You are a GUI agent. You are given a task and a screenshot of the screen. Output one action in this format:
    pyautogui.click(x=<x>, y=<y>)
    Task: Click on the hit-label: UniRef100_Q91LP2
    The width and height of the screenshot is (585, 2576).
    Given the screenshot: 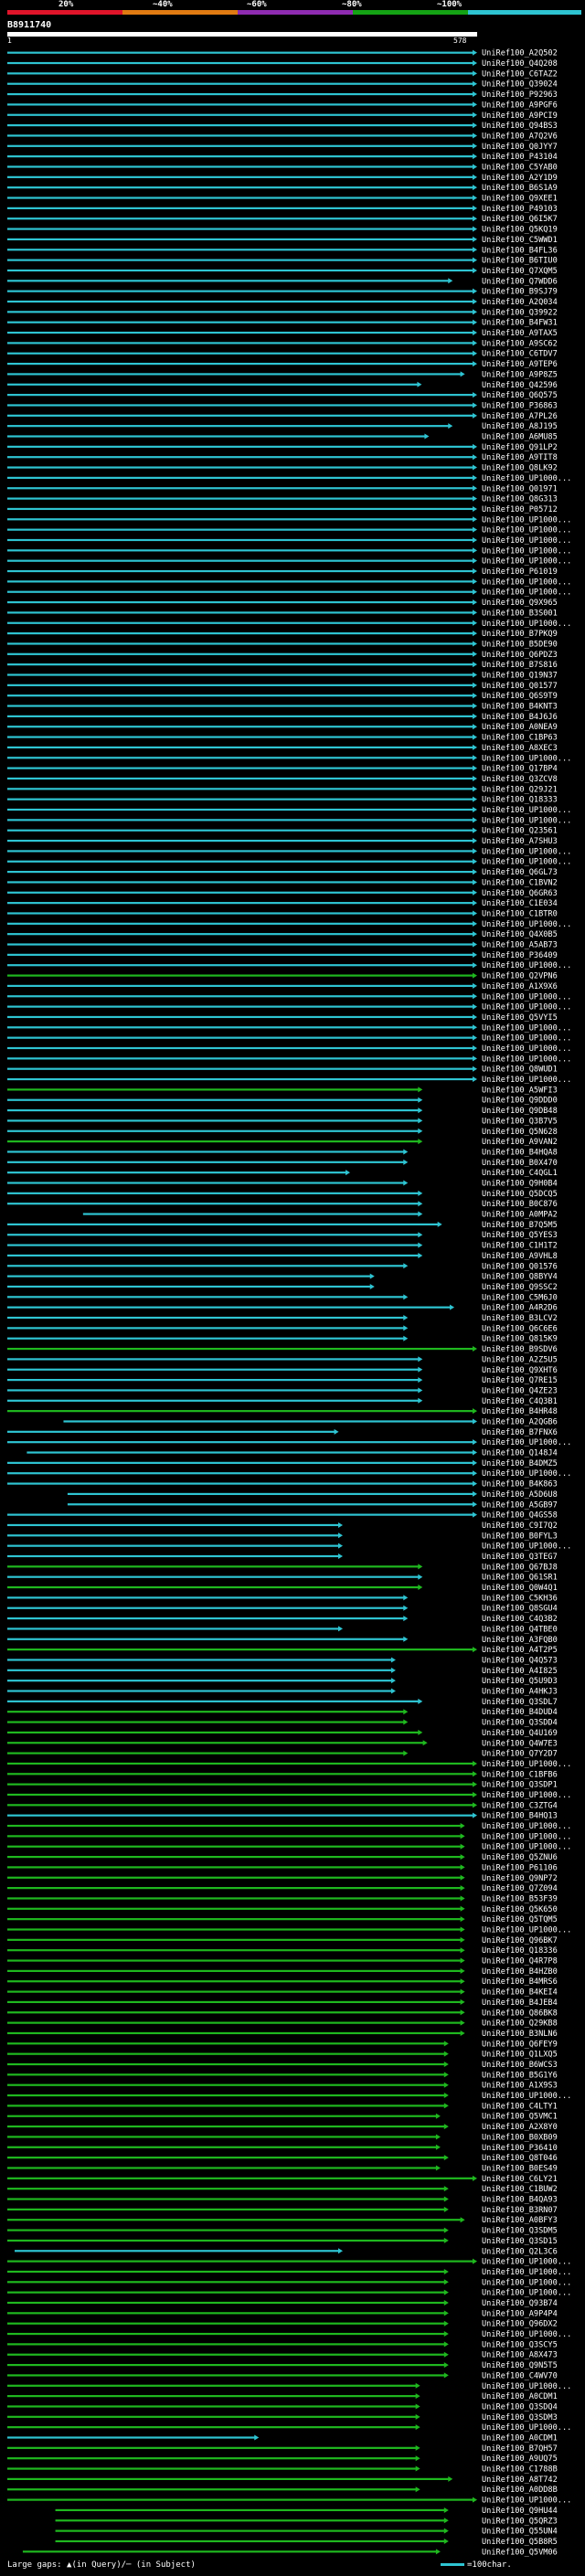 What is the action you would take?
    pyautogui.click(x=520, y=447)
    